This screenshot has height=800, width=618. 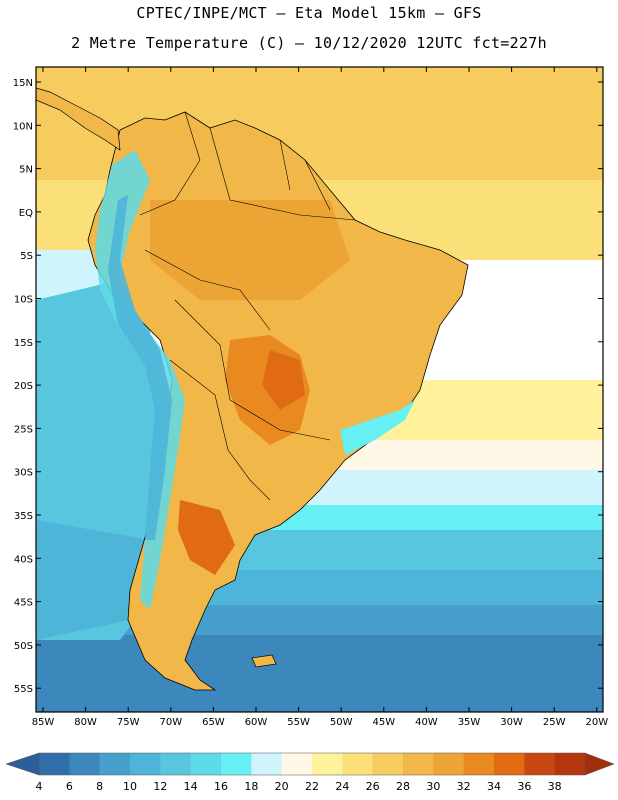 I want to click on colorbar-tick-label: 24, so click(x=342, y=786).